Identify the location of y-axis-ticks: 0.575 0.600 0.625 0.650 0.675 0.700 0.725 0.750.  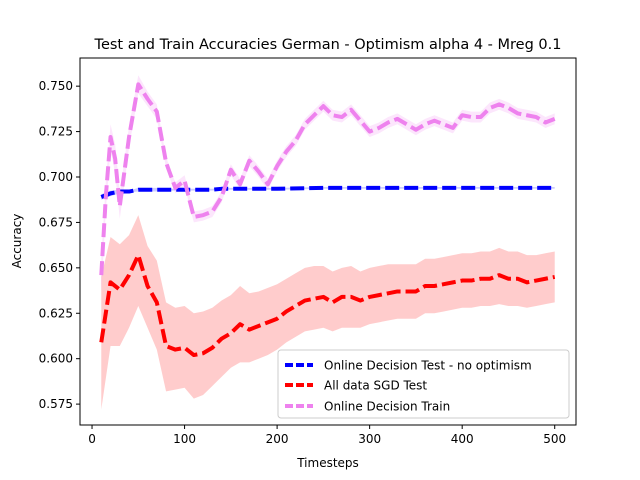
(59, 245).